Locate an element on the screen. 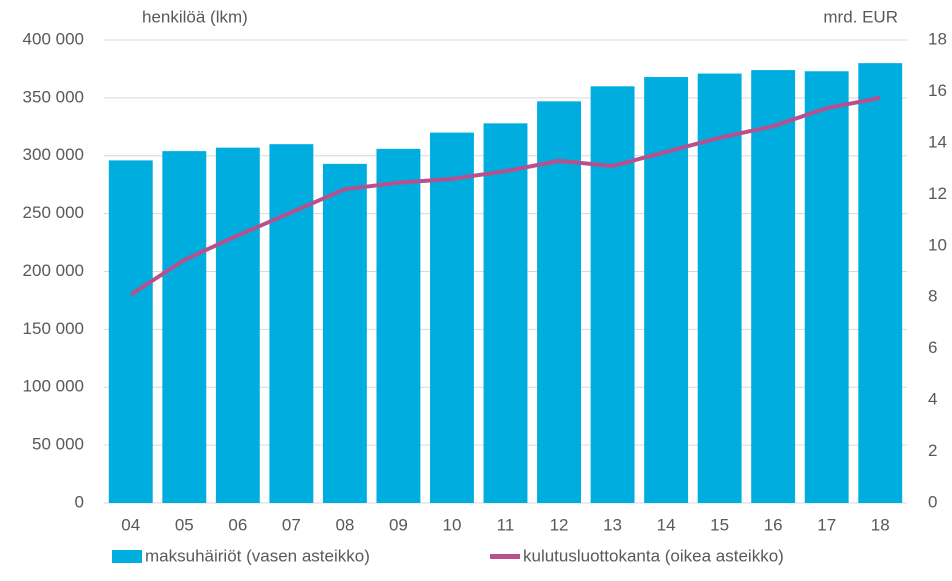  y2-tick-label: 8 is located at coordinates (932, 296).